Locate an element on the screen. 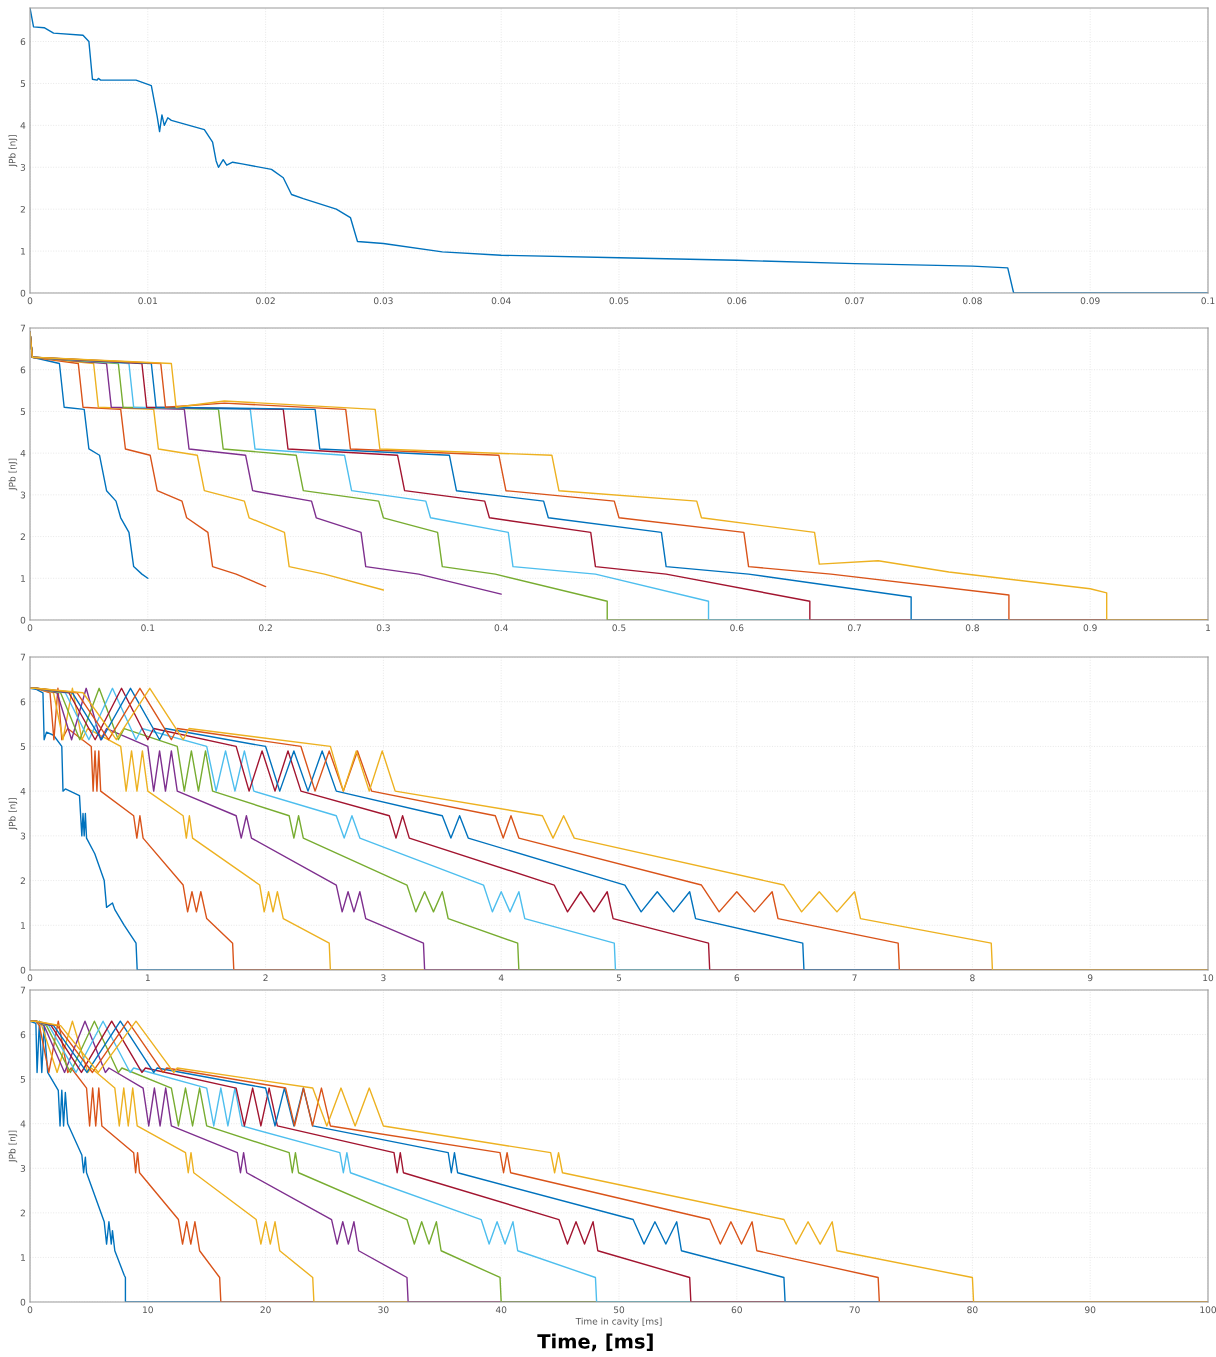  x-tick-label: 8 is located at coordinates (972, 978).